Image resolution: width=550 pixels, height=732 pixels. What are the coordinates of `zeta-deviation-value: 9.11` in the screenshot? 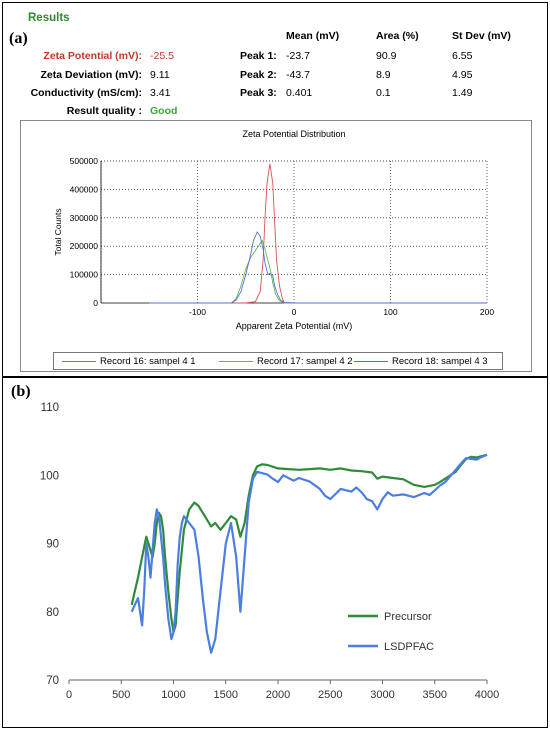 It's located at (160, 75).